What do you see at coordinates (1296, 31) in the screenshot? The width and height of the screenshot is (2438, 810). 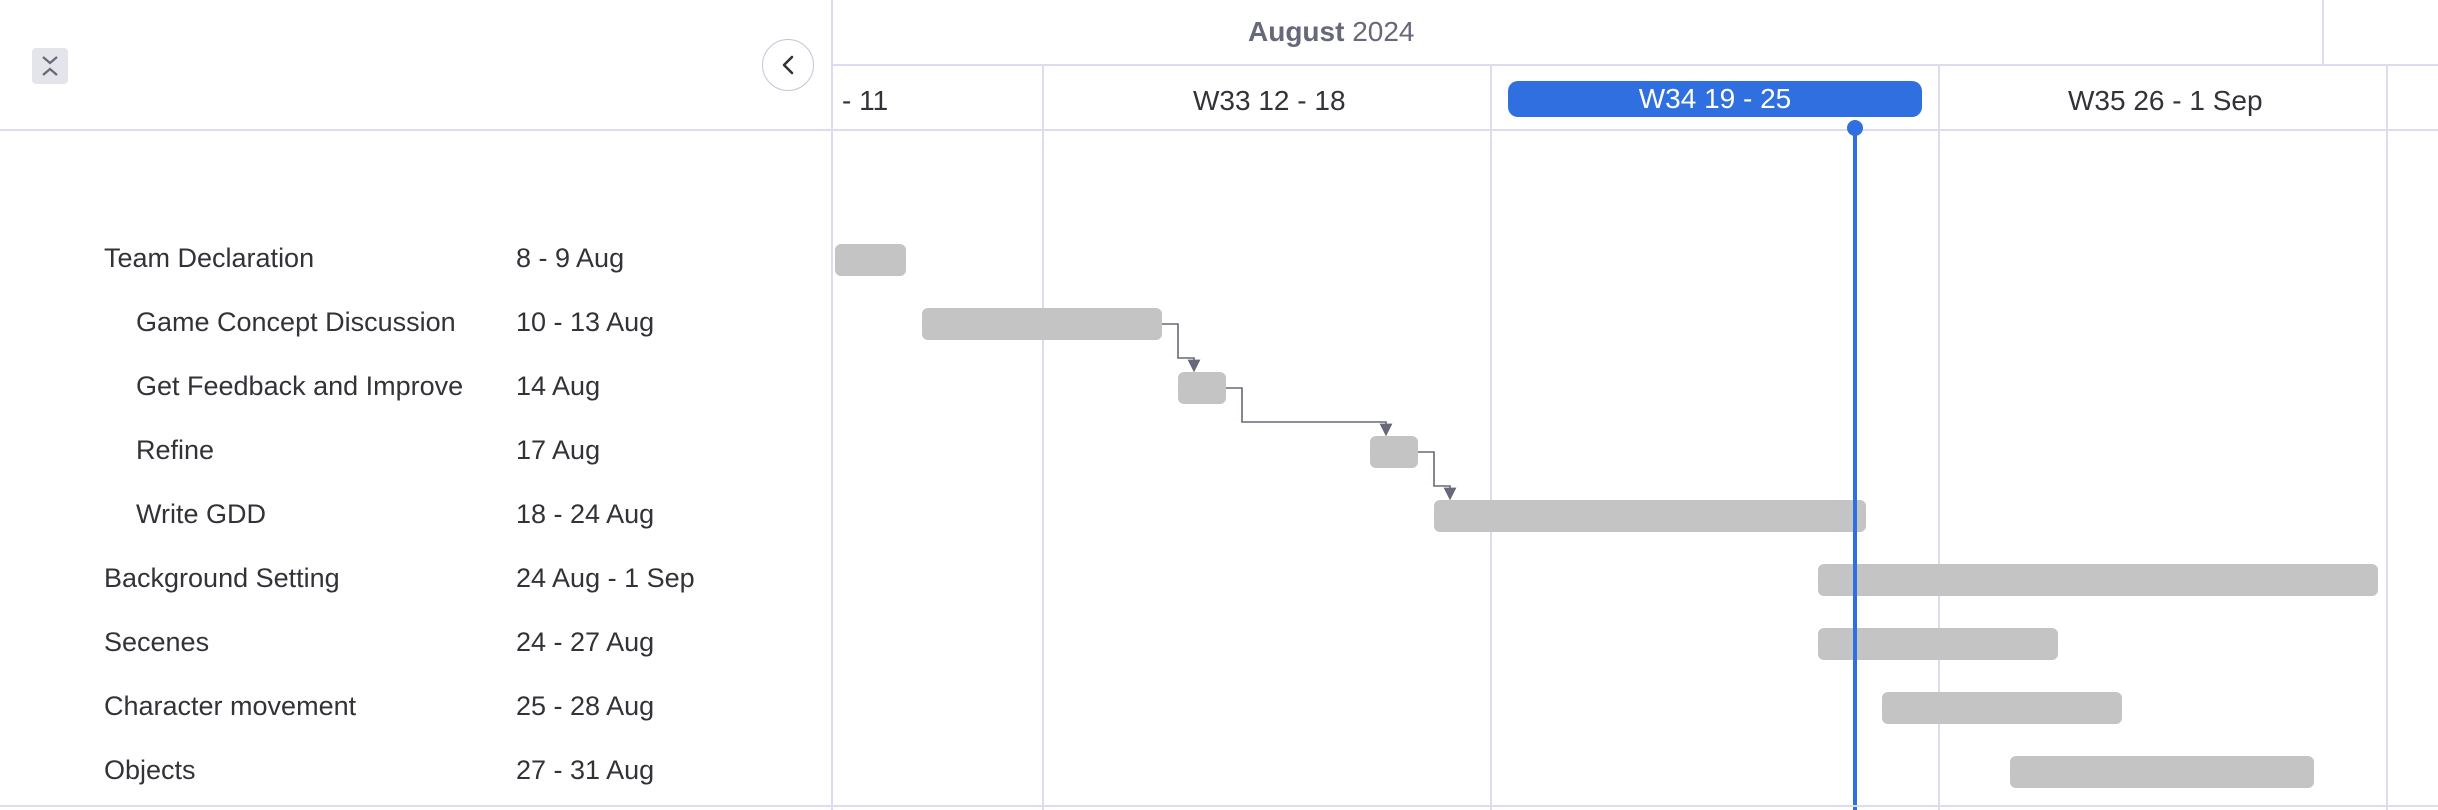 I see `month-name: August` at bounding box center [1296, 31].